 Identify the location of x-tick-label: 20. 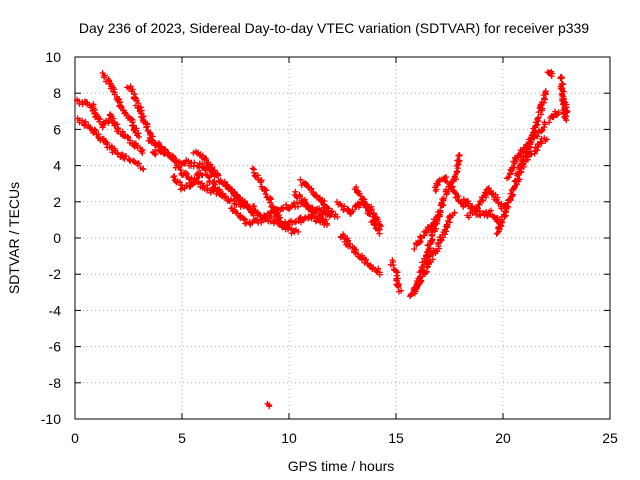
(503, 438).